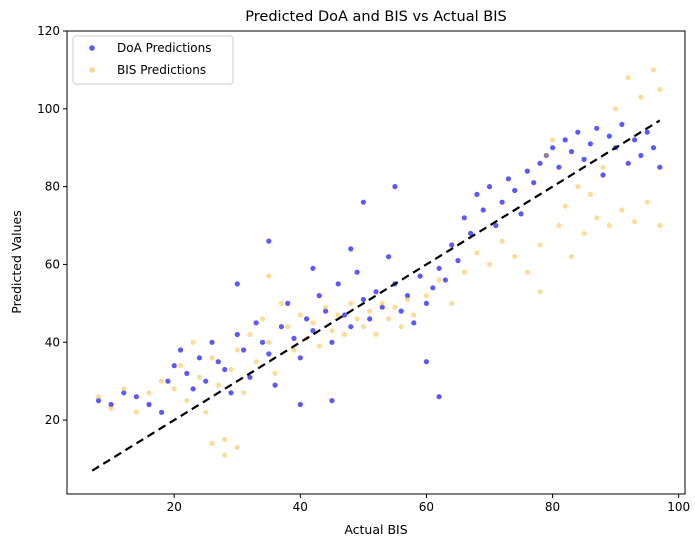 The width and height of the screenshot is (695, 545). I want to click on legend-label-doa: DoA Predictions, so click(164, 48).